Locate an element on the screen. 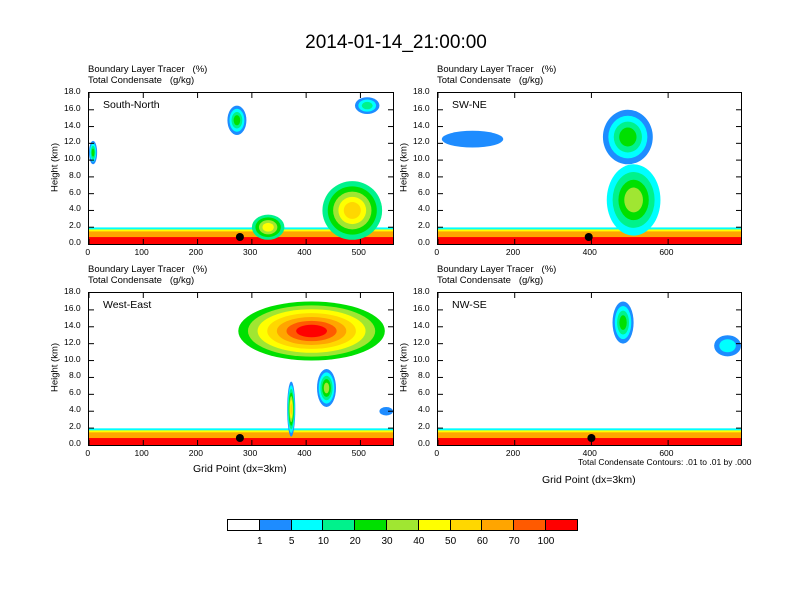  colorbar-label: 100 is located at coordinates (546, 541).